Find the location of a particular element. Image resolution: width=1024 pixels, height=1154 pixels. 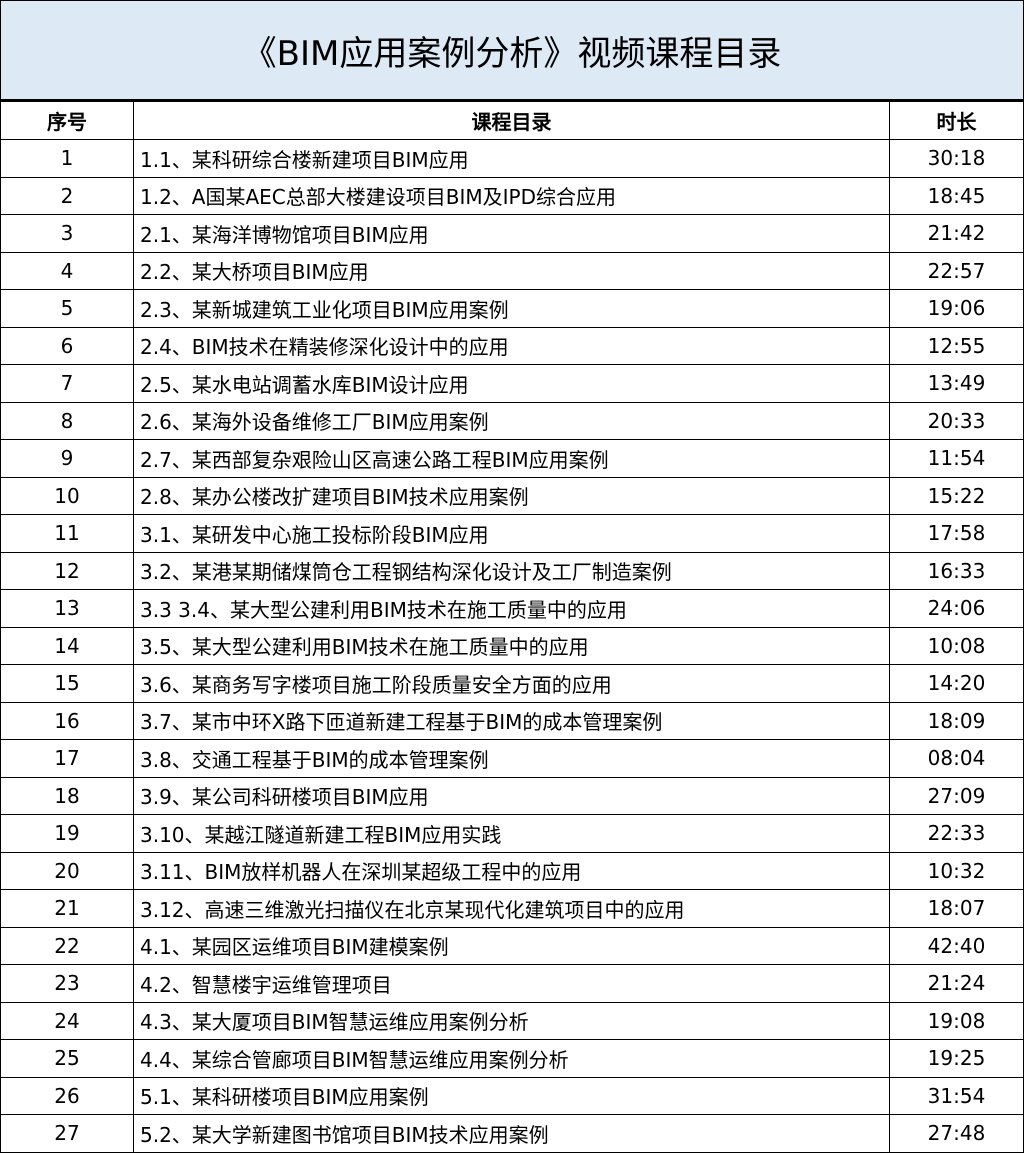

table-row: 9 2.7、某西部复杂艰险山区高速公路工程BIM应用案例 11:54 is located at coordinates (512, 458).